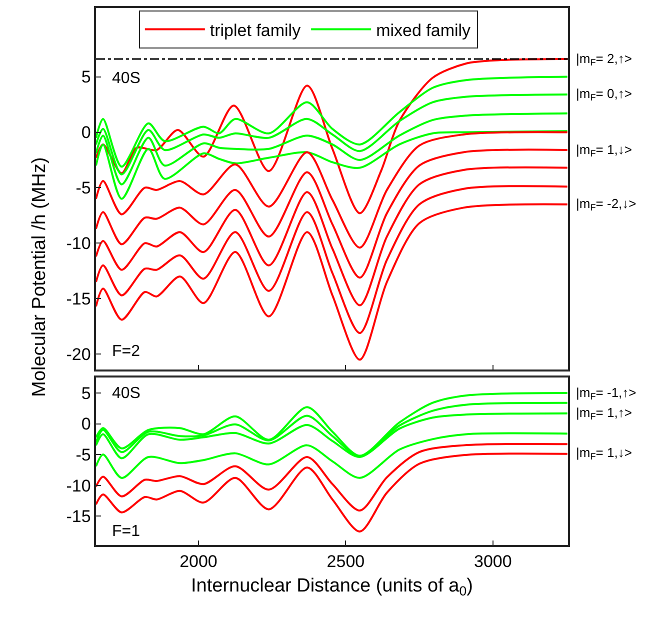 The width and height of the screenshot is (661, 638). I want to click on annotation: F=2, so click(126, 351).